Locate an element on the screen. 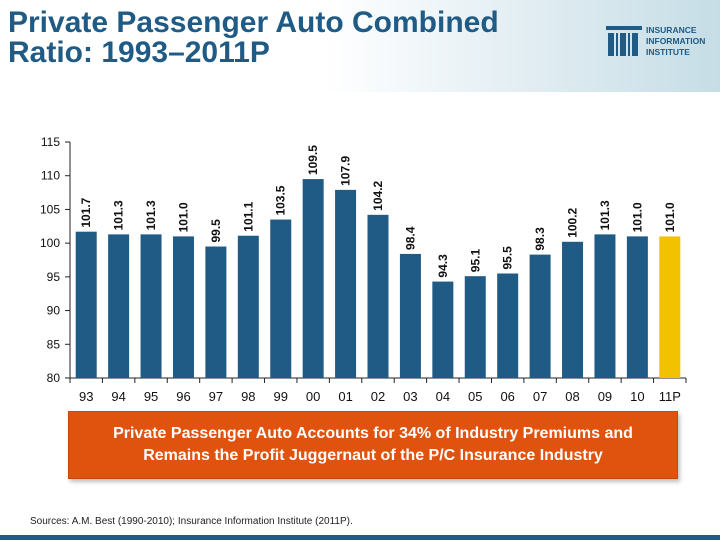 The image size is (720, 540). bar-value-label: 103.5 is located at coordinates (281, 200).